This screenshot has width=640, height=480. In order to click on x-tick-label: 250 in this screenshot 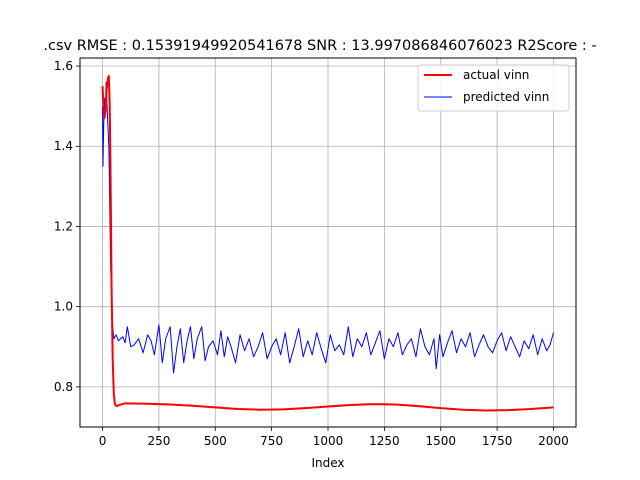, I will do `click(158, 441)`.